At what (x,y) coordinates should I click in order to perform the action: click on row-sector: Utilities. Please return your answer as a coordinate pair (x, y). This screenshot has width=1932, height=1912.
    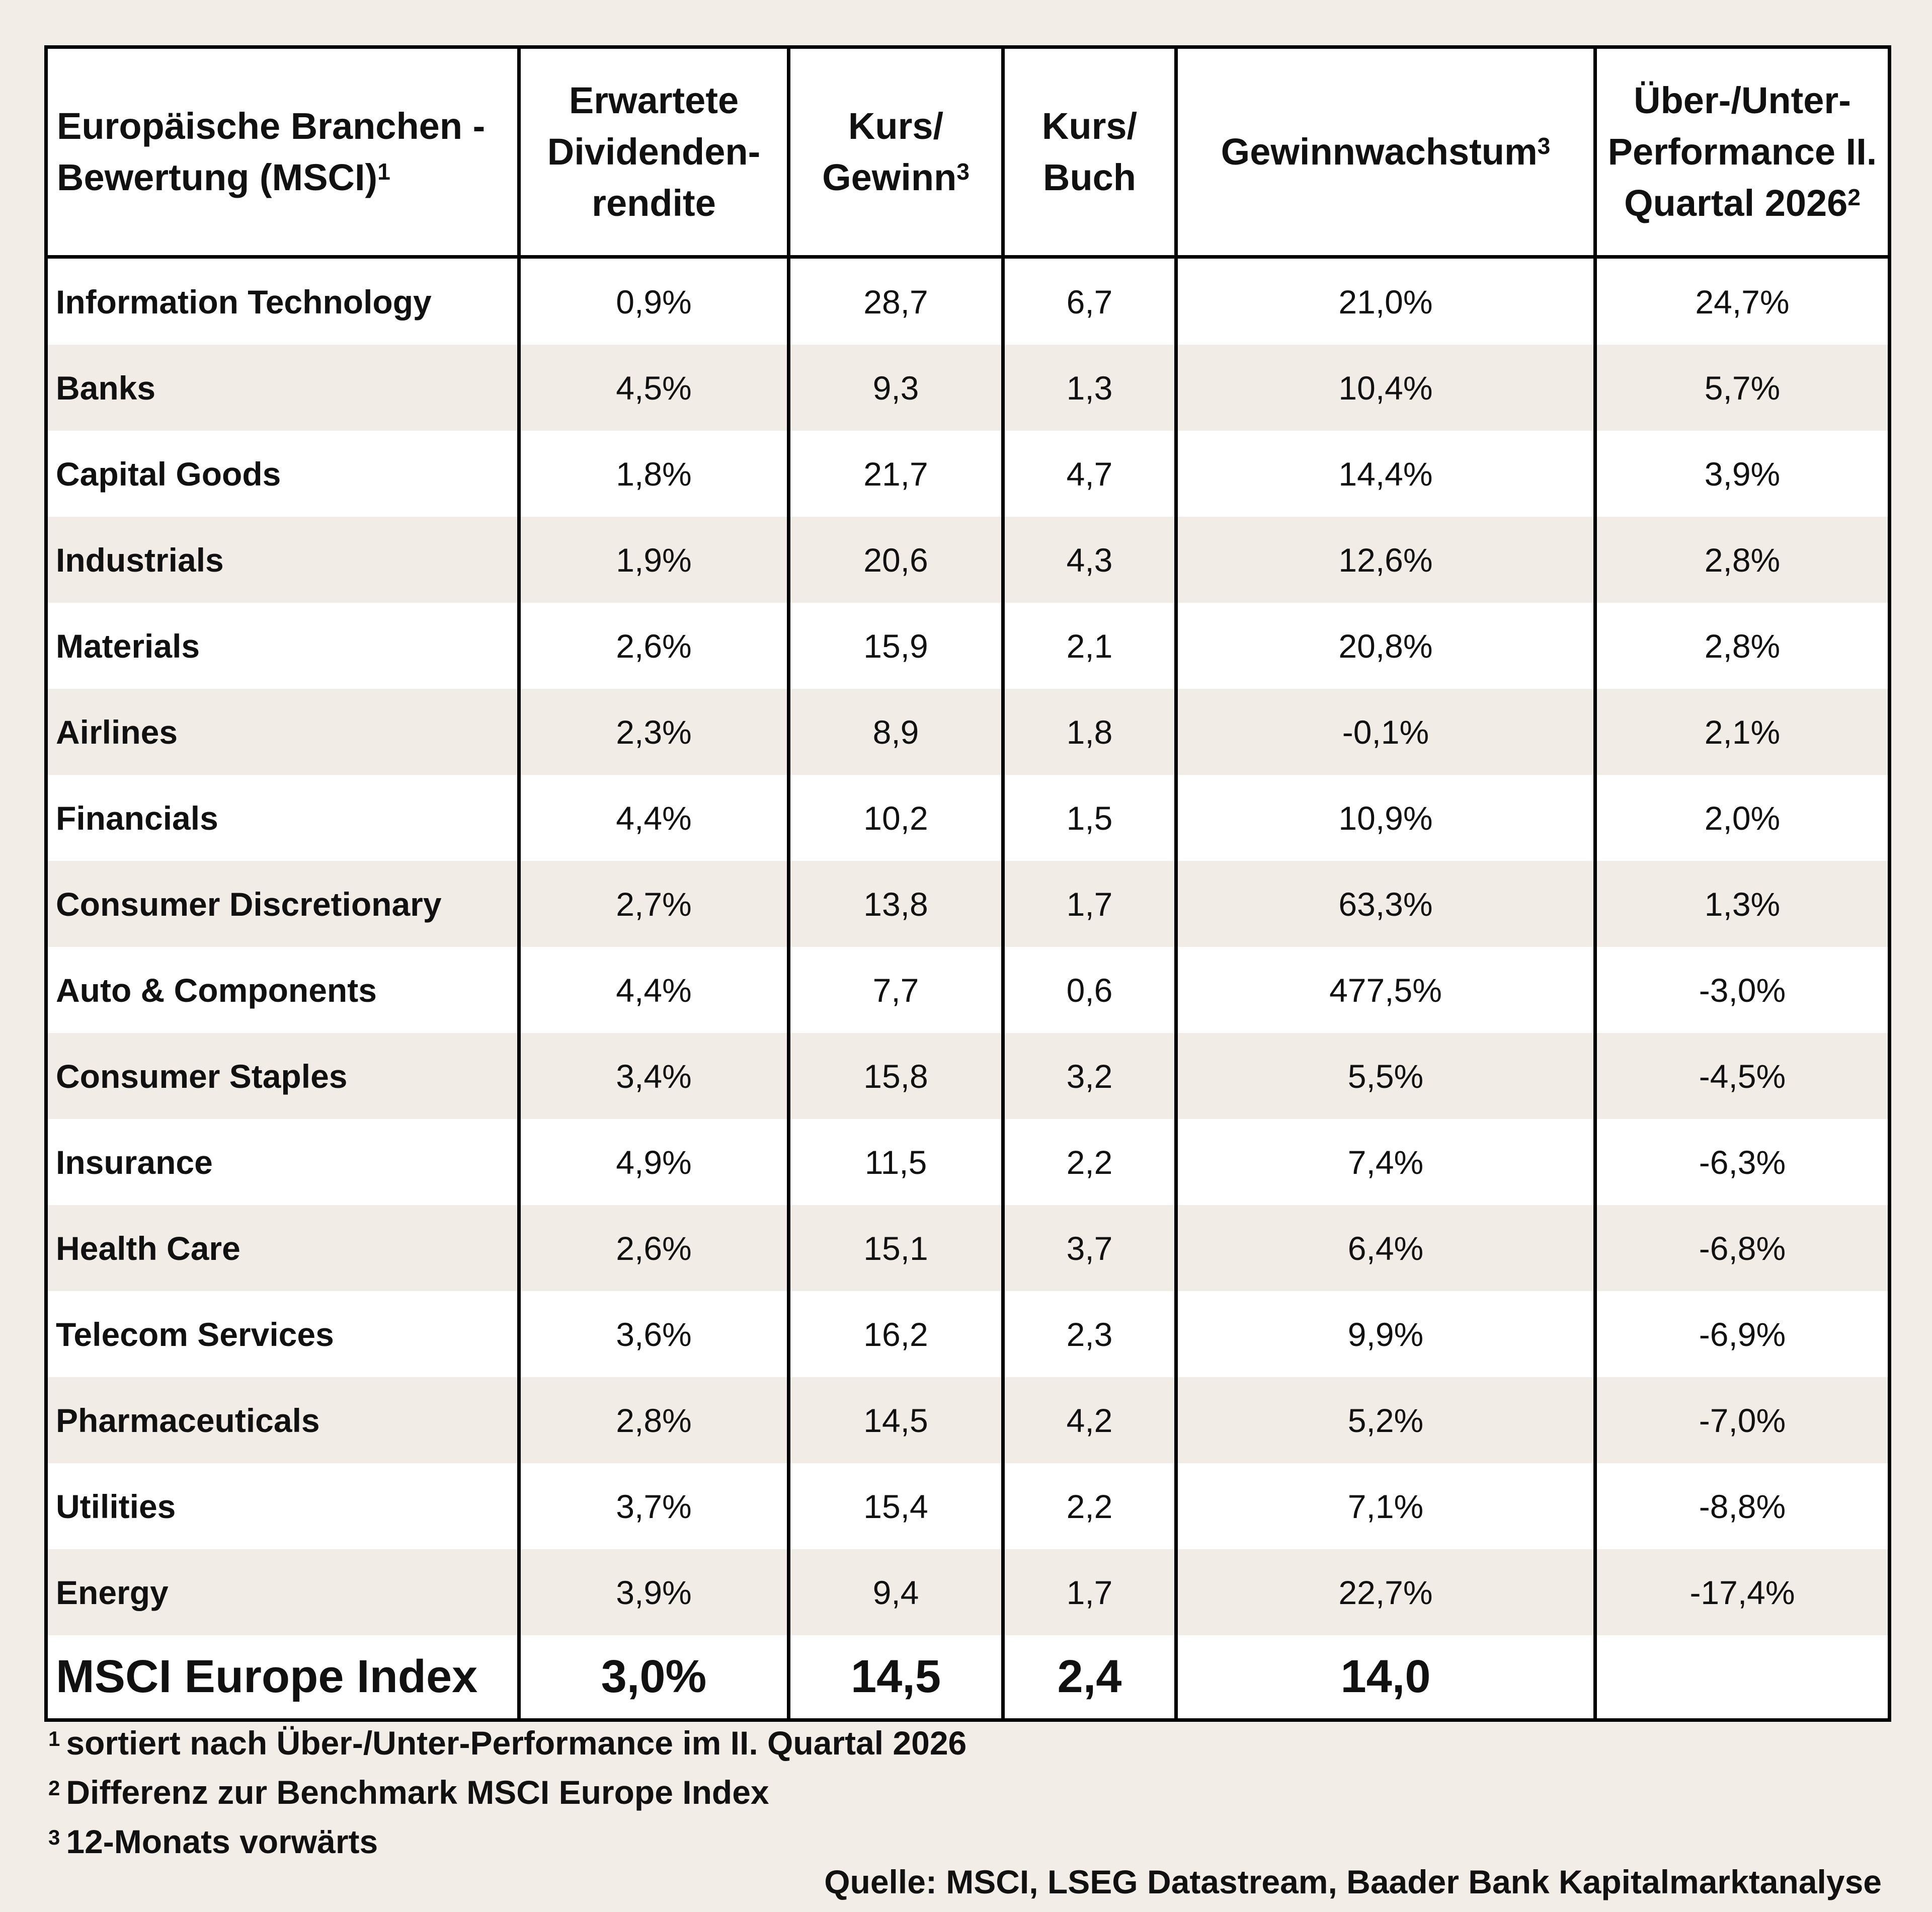
    Looking at the image, I should click on (282, 1506).